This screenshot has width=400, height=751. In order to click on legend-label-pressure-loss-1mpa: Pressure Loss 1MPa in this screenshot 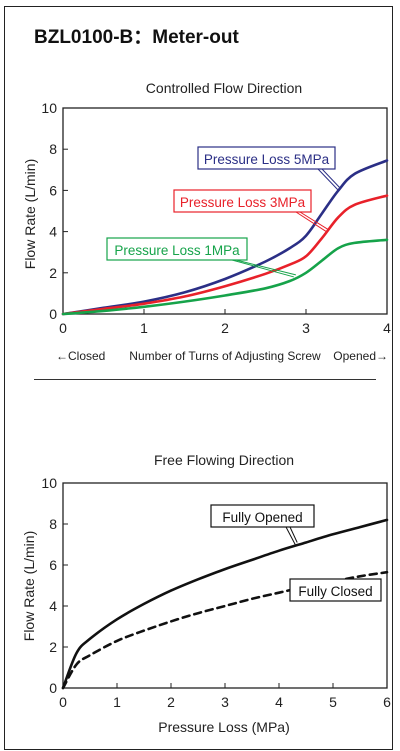, I will do `click(177, 250)`.